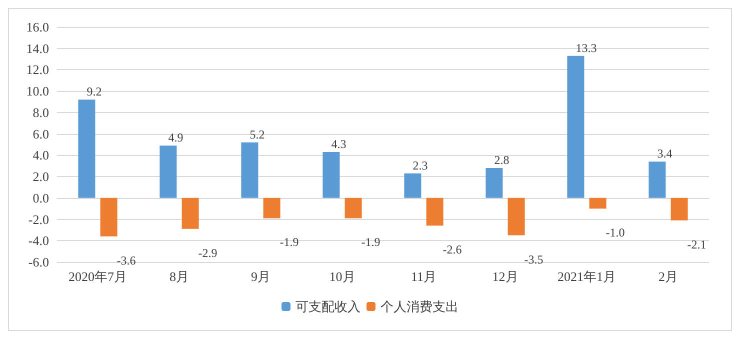 The width and height of the screenshot is (740, 339). Describe the element at coordinates (502, 160) in the screenshot. I see `data-label: 2.8` at that location.